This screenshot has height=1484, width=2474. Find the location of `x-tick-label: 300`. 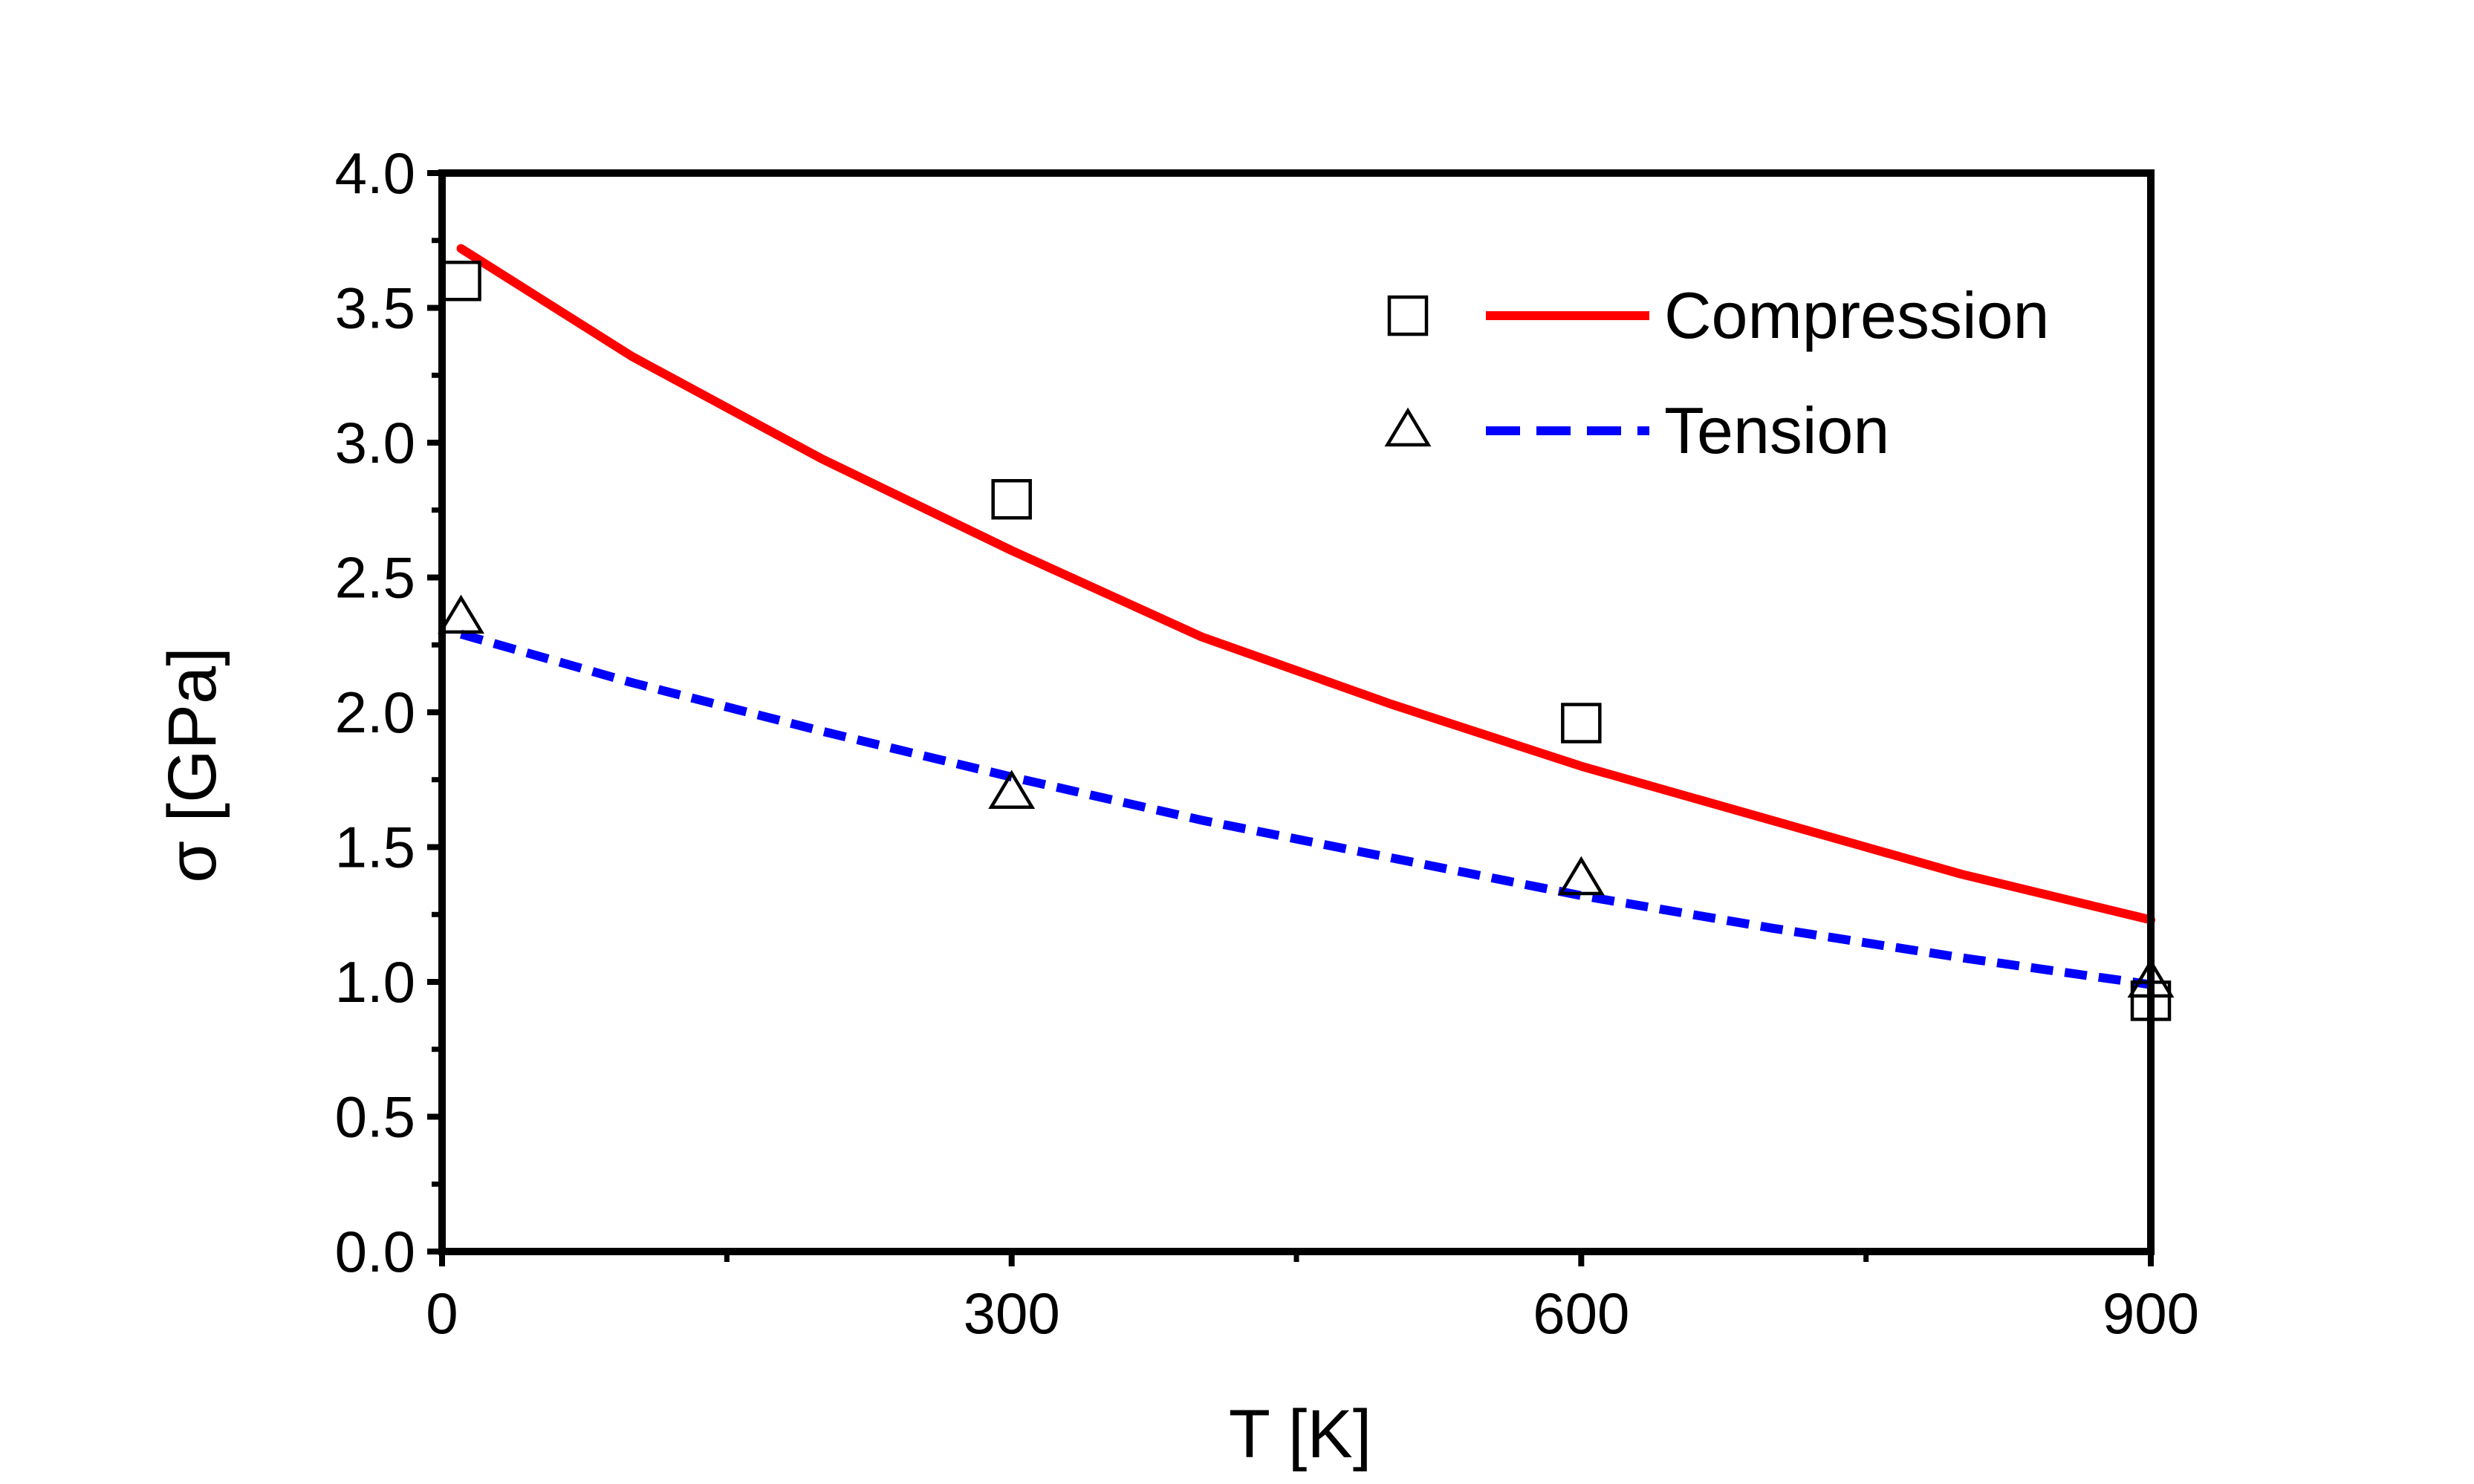

x-tick-label: 300 is located at coordinates (1012, 1313).